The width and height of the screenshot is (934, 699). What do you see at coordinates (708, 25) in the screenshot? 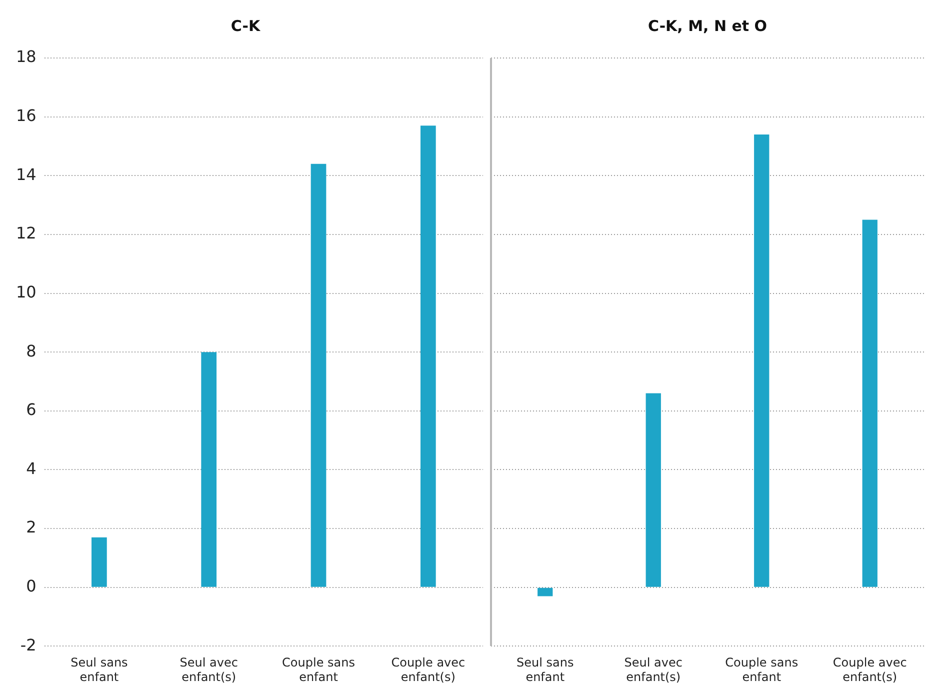
I see `chart-title: C-K, M, N et O` at bounding box center [708, 25].